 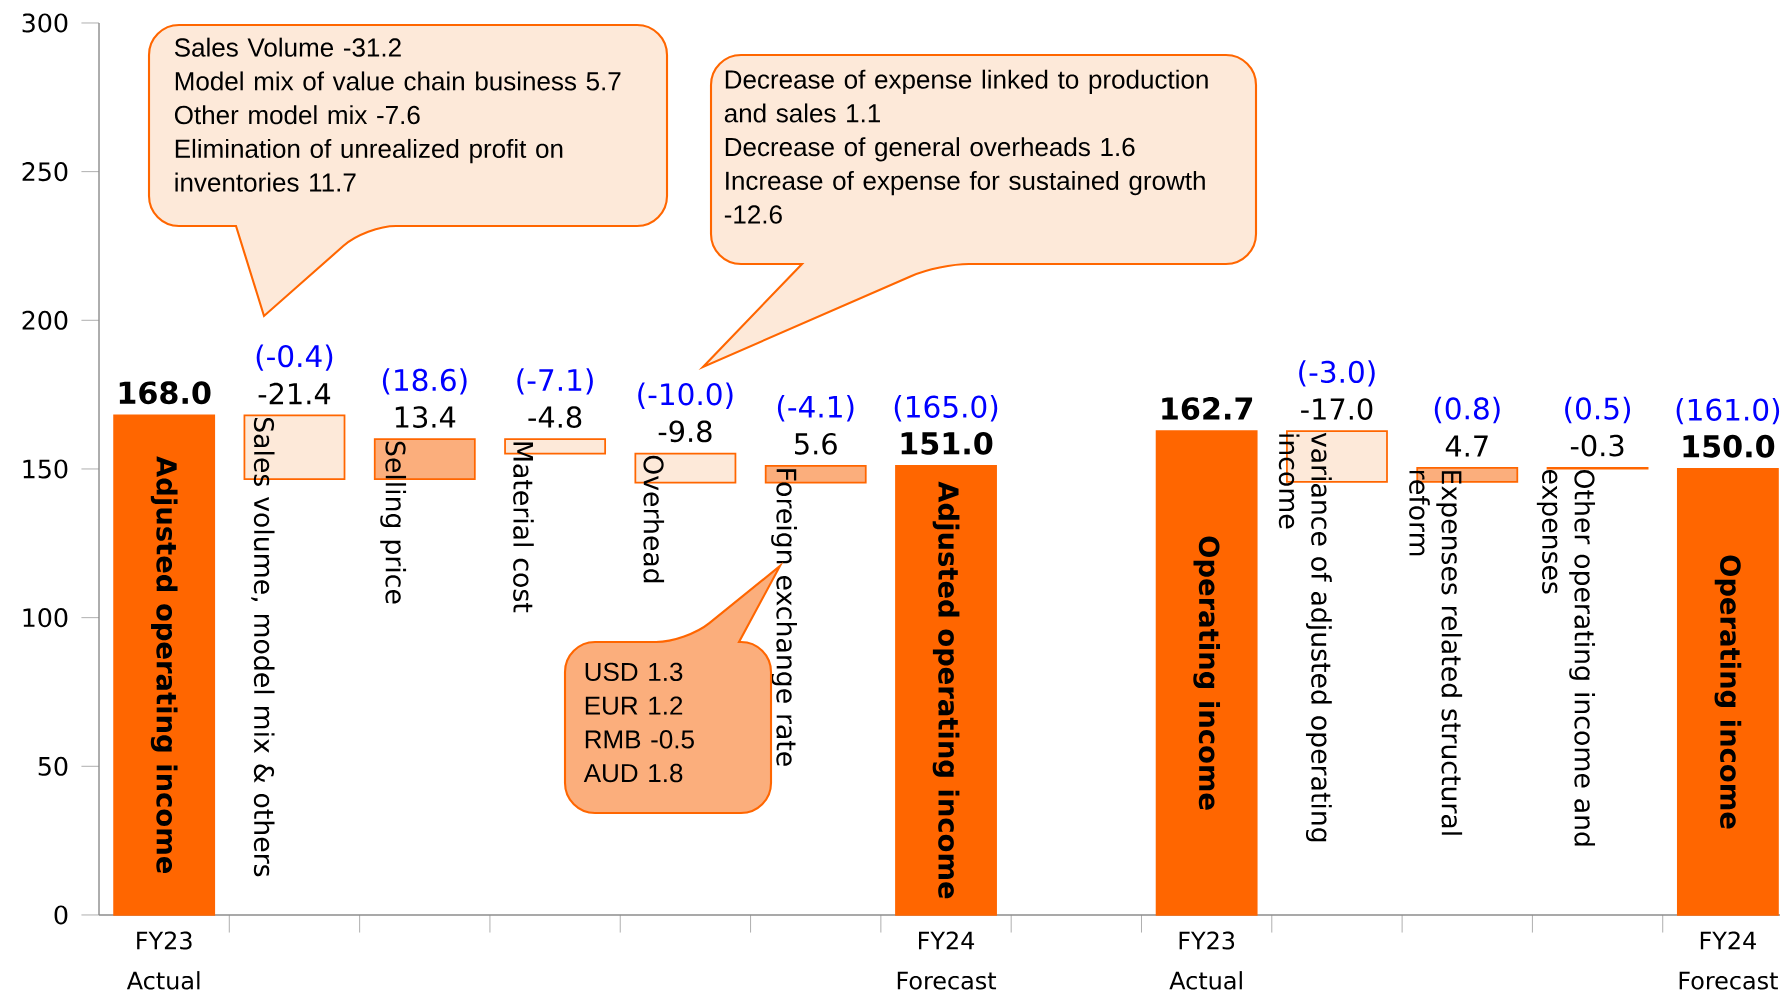 I want to click on annotation: (18.6), so click(x=424, y=381).